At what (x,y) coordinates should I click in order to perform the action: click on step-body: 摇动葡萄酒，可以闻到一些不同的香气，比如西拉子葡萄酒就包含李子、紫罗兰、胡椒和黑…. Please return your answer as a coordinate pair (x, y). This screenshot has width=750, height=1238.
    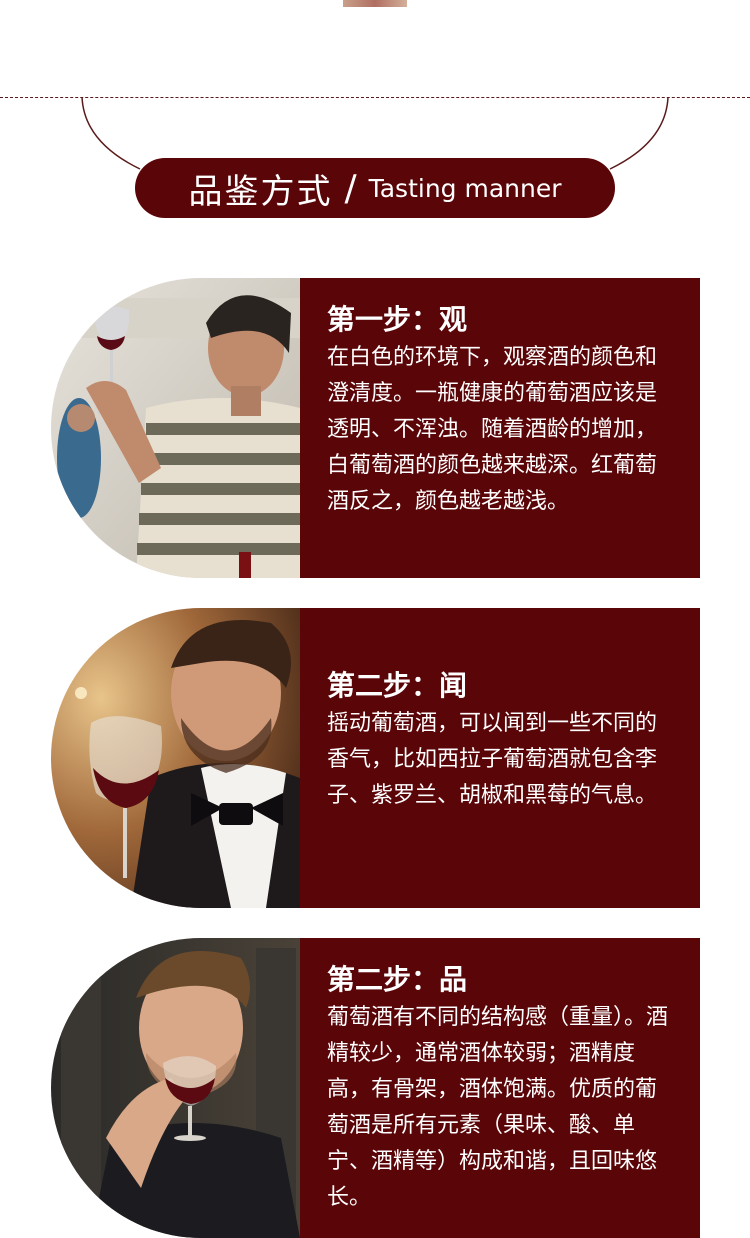
    Looking at the image, I should click on (492, 759).